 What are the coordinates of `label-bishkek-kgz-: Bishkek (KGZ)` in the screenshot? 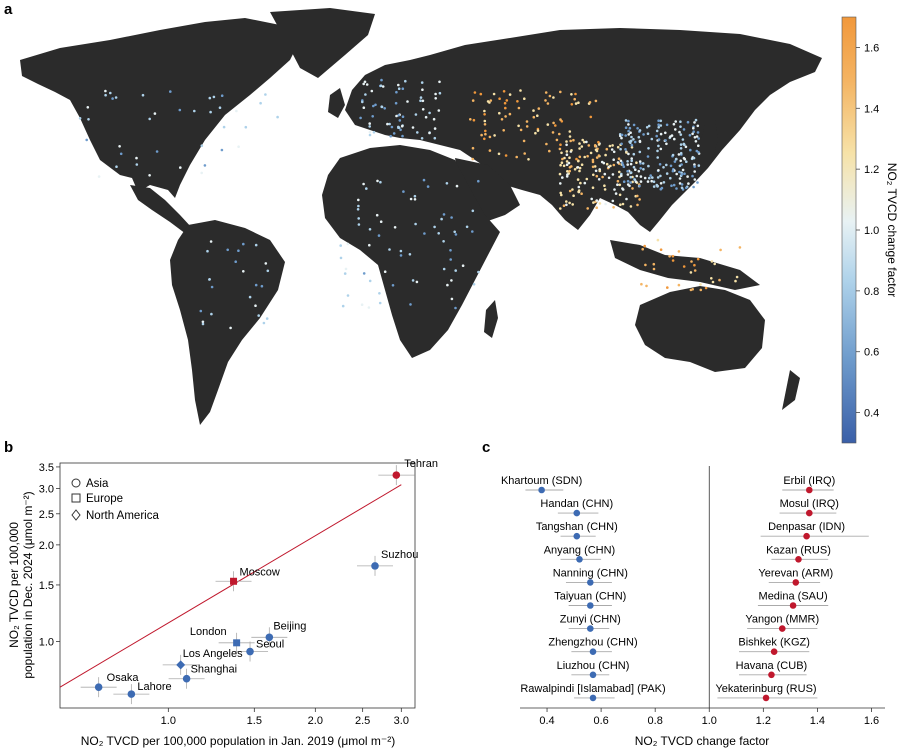 It's located at (774, 643).